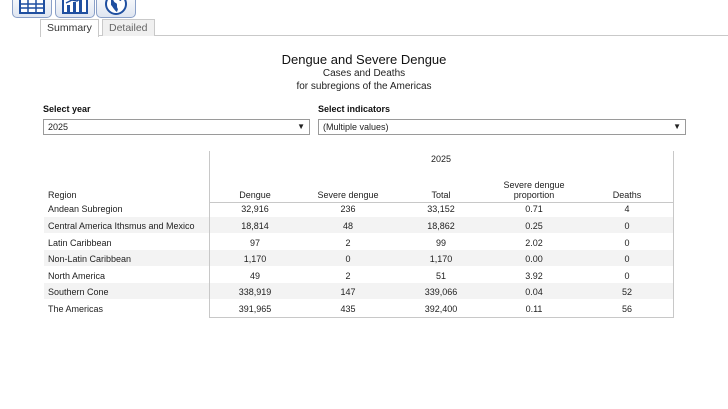 The image size is (728, 409). What do you see at coordinates (69, 28) in the screenshot?
I see `tab-summary: Summary` at bounding box center [69, 28].